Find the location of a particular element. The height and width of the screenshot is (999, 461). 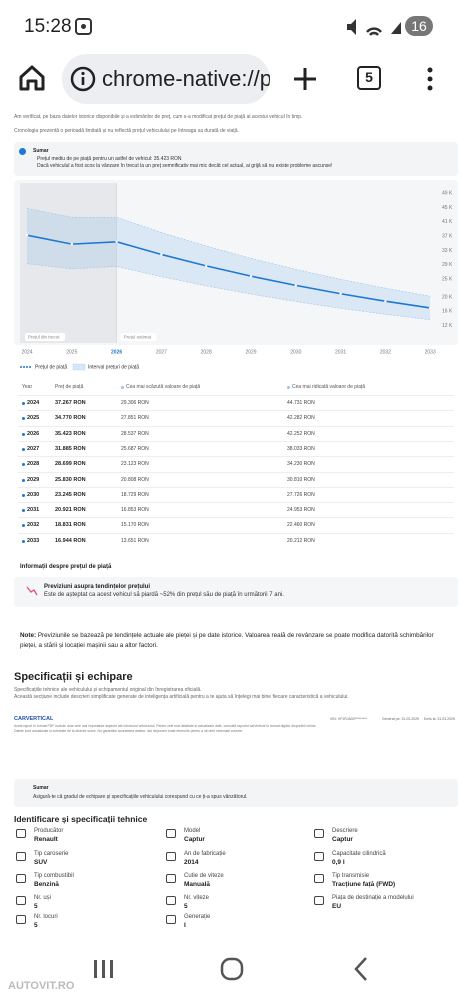

identification-title: Identificare și specificații tehnice is located at coordinates (81, 819).